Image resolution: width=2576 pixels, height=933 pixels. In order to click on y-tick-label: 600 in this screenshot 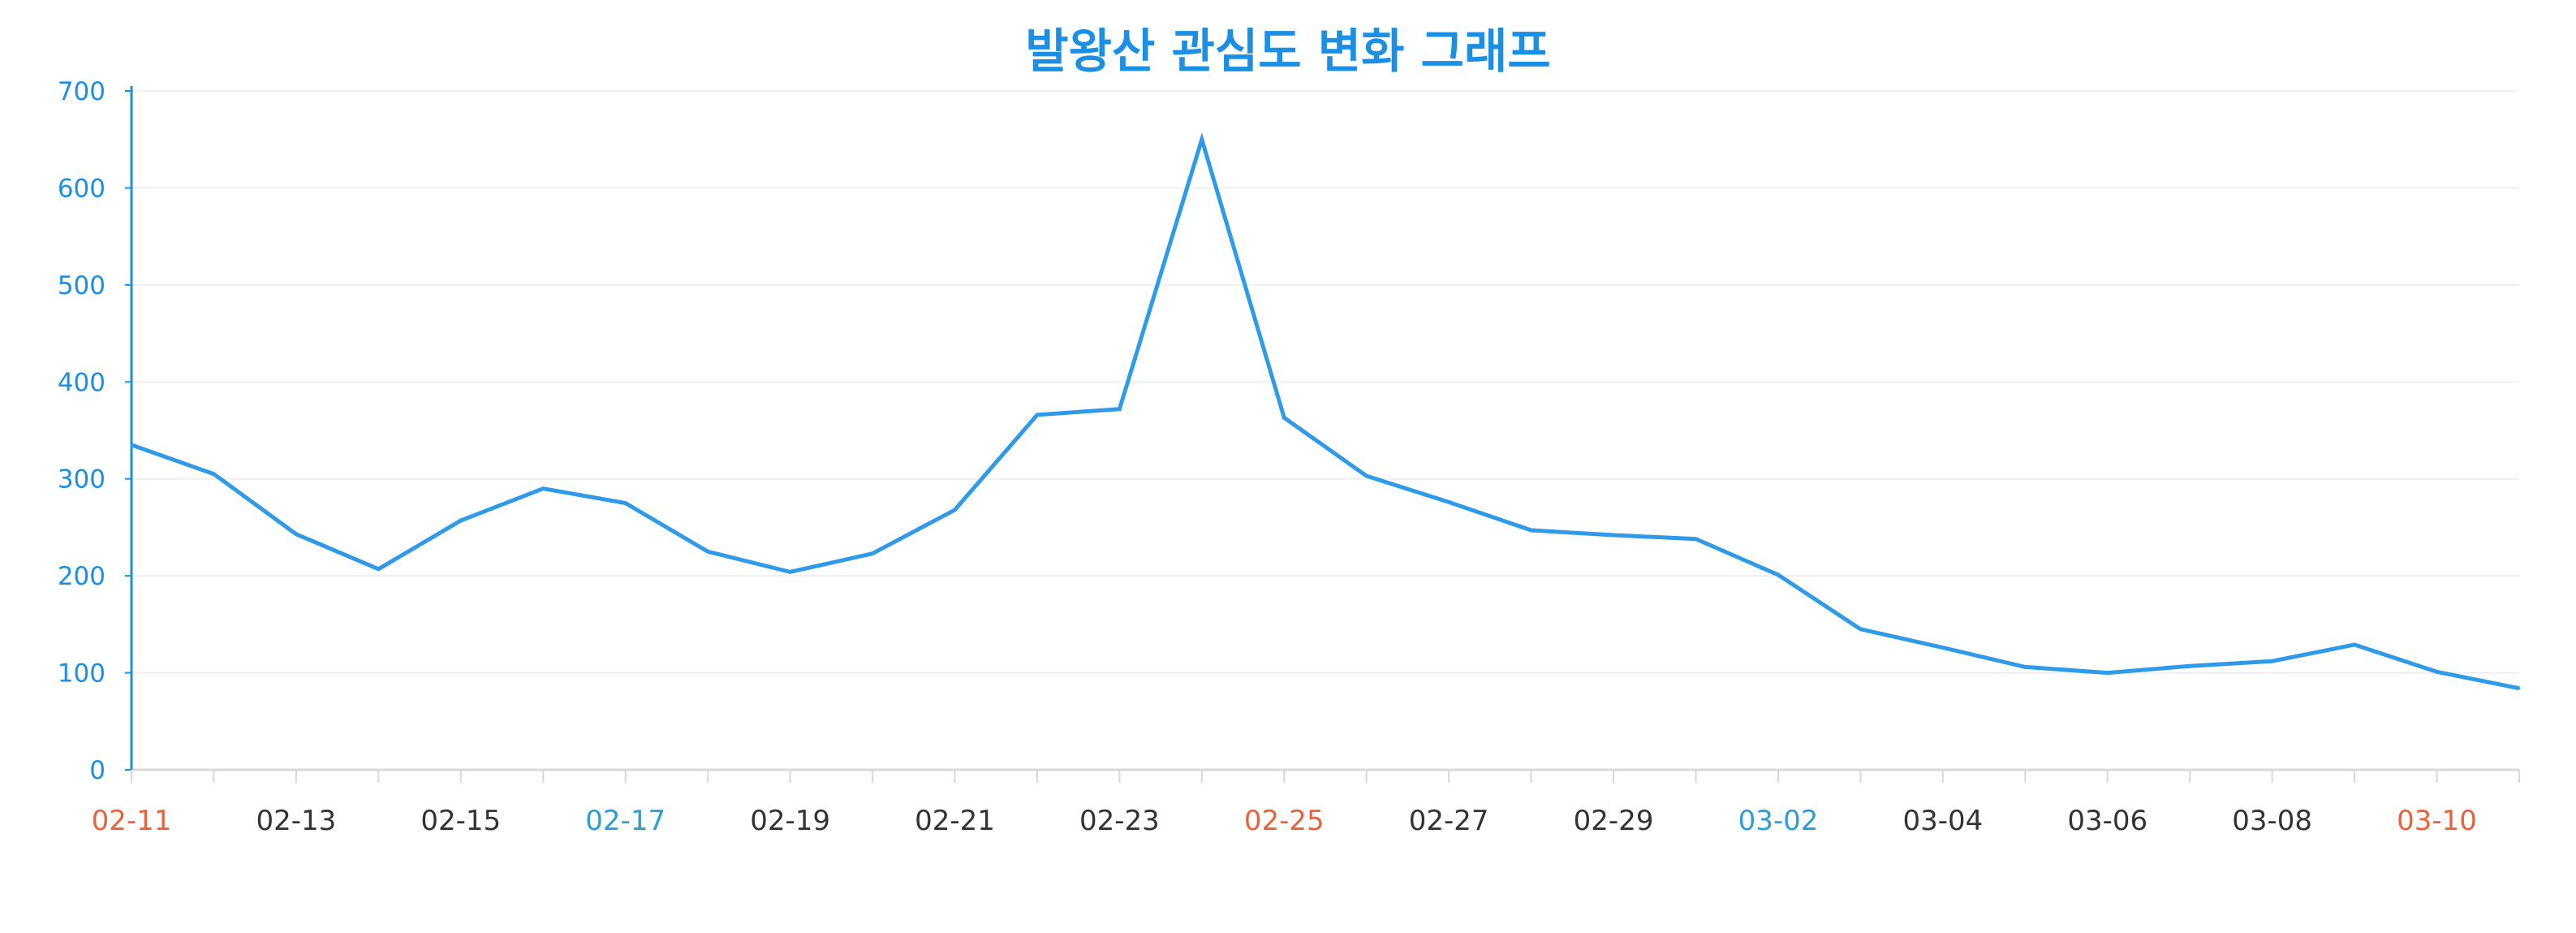, I will do `click(82, 188)`.